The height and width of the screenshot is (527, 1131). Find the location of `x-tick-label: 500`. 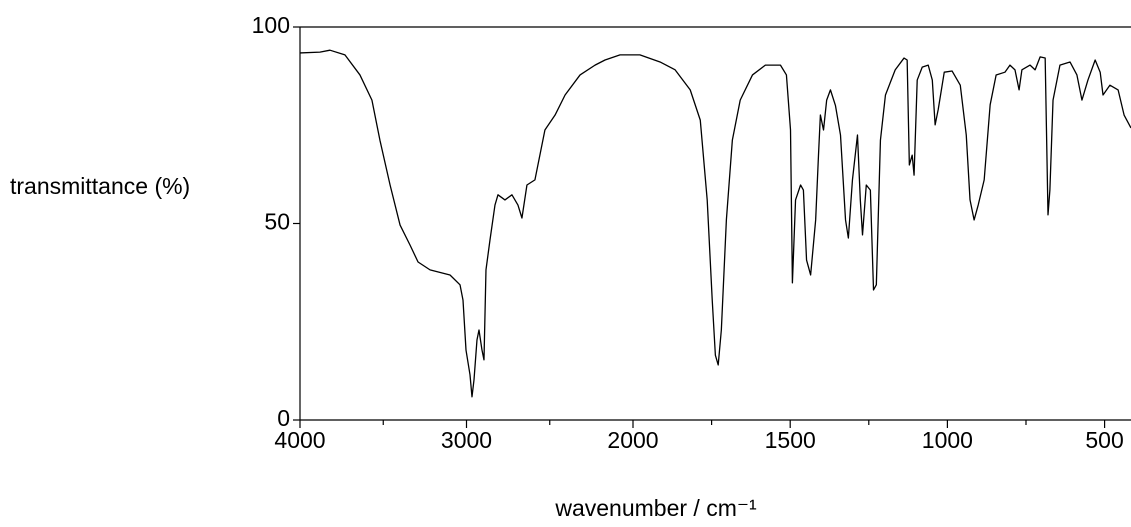

x-tick-label: 500 is located at coordinates (1104, 440).